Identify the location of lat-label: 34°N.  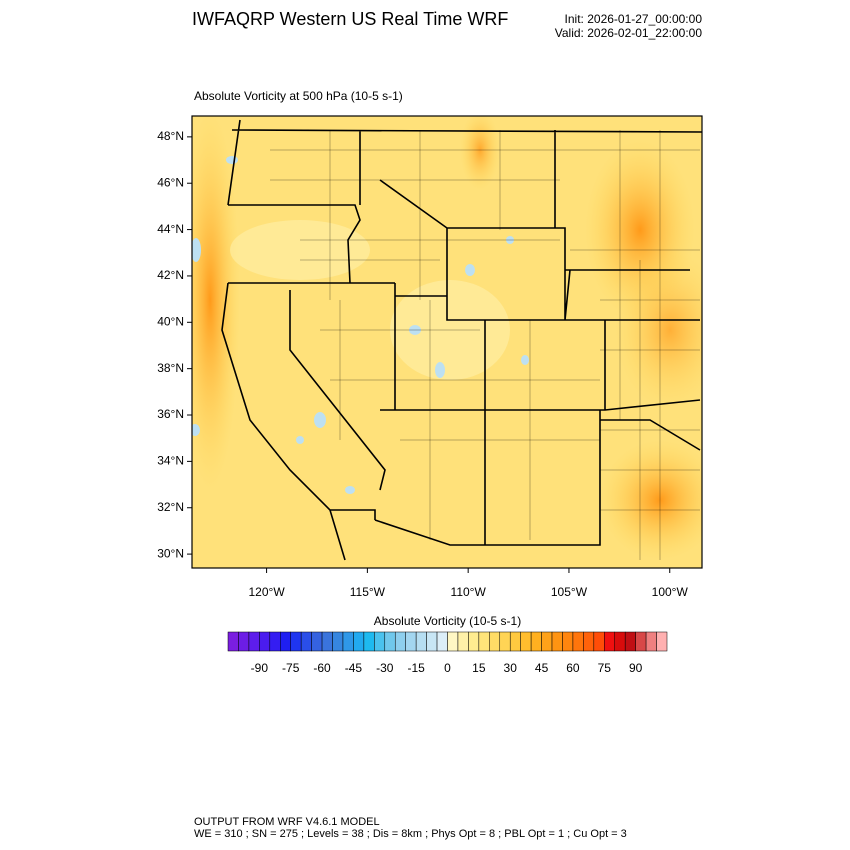
(170, 461).